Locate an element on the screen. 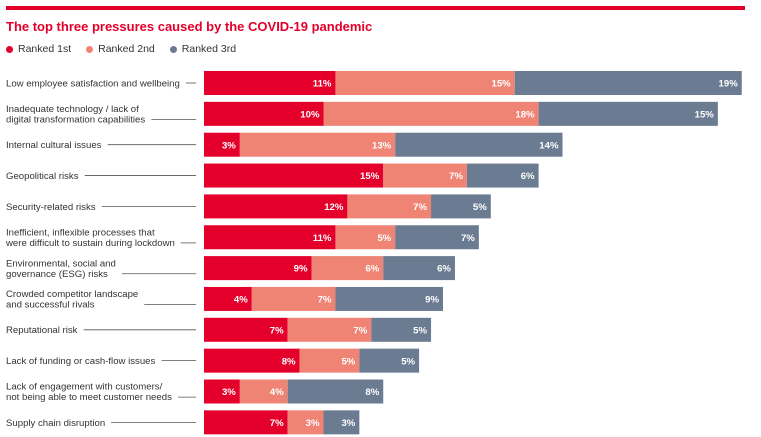 The width and height of the screenshot is (761, 437). legend-item-ranked-3rd: Ranked 3rd is located at coordinates (203, 49).